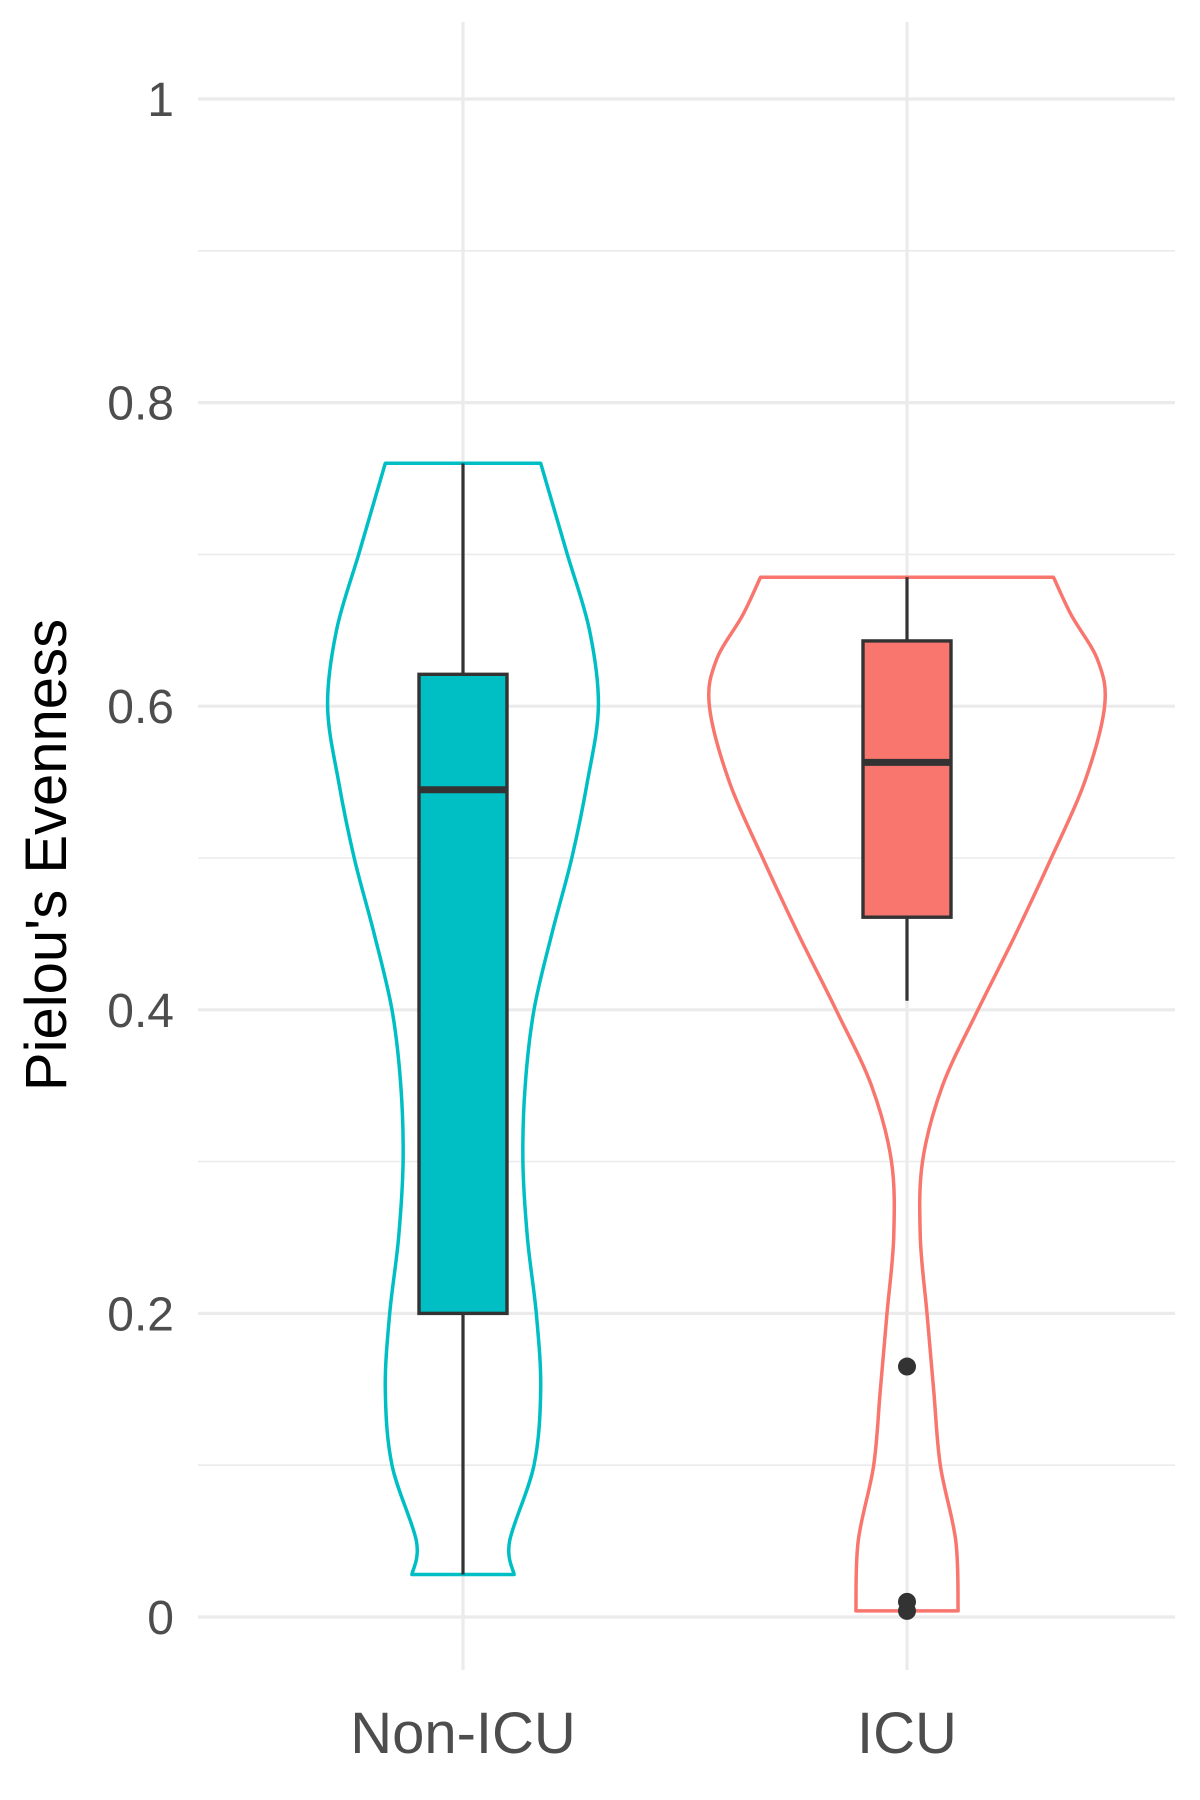 Image resolution: width=1200 pixels, height=1800 pixels. I want to click on y-tick-label: 0.6, so click(140, 707).